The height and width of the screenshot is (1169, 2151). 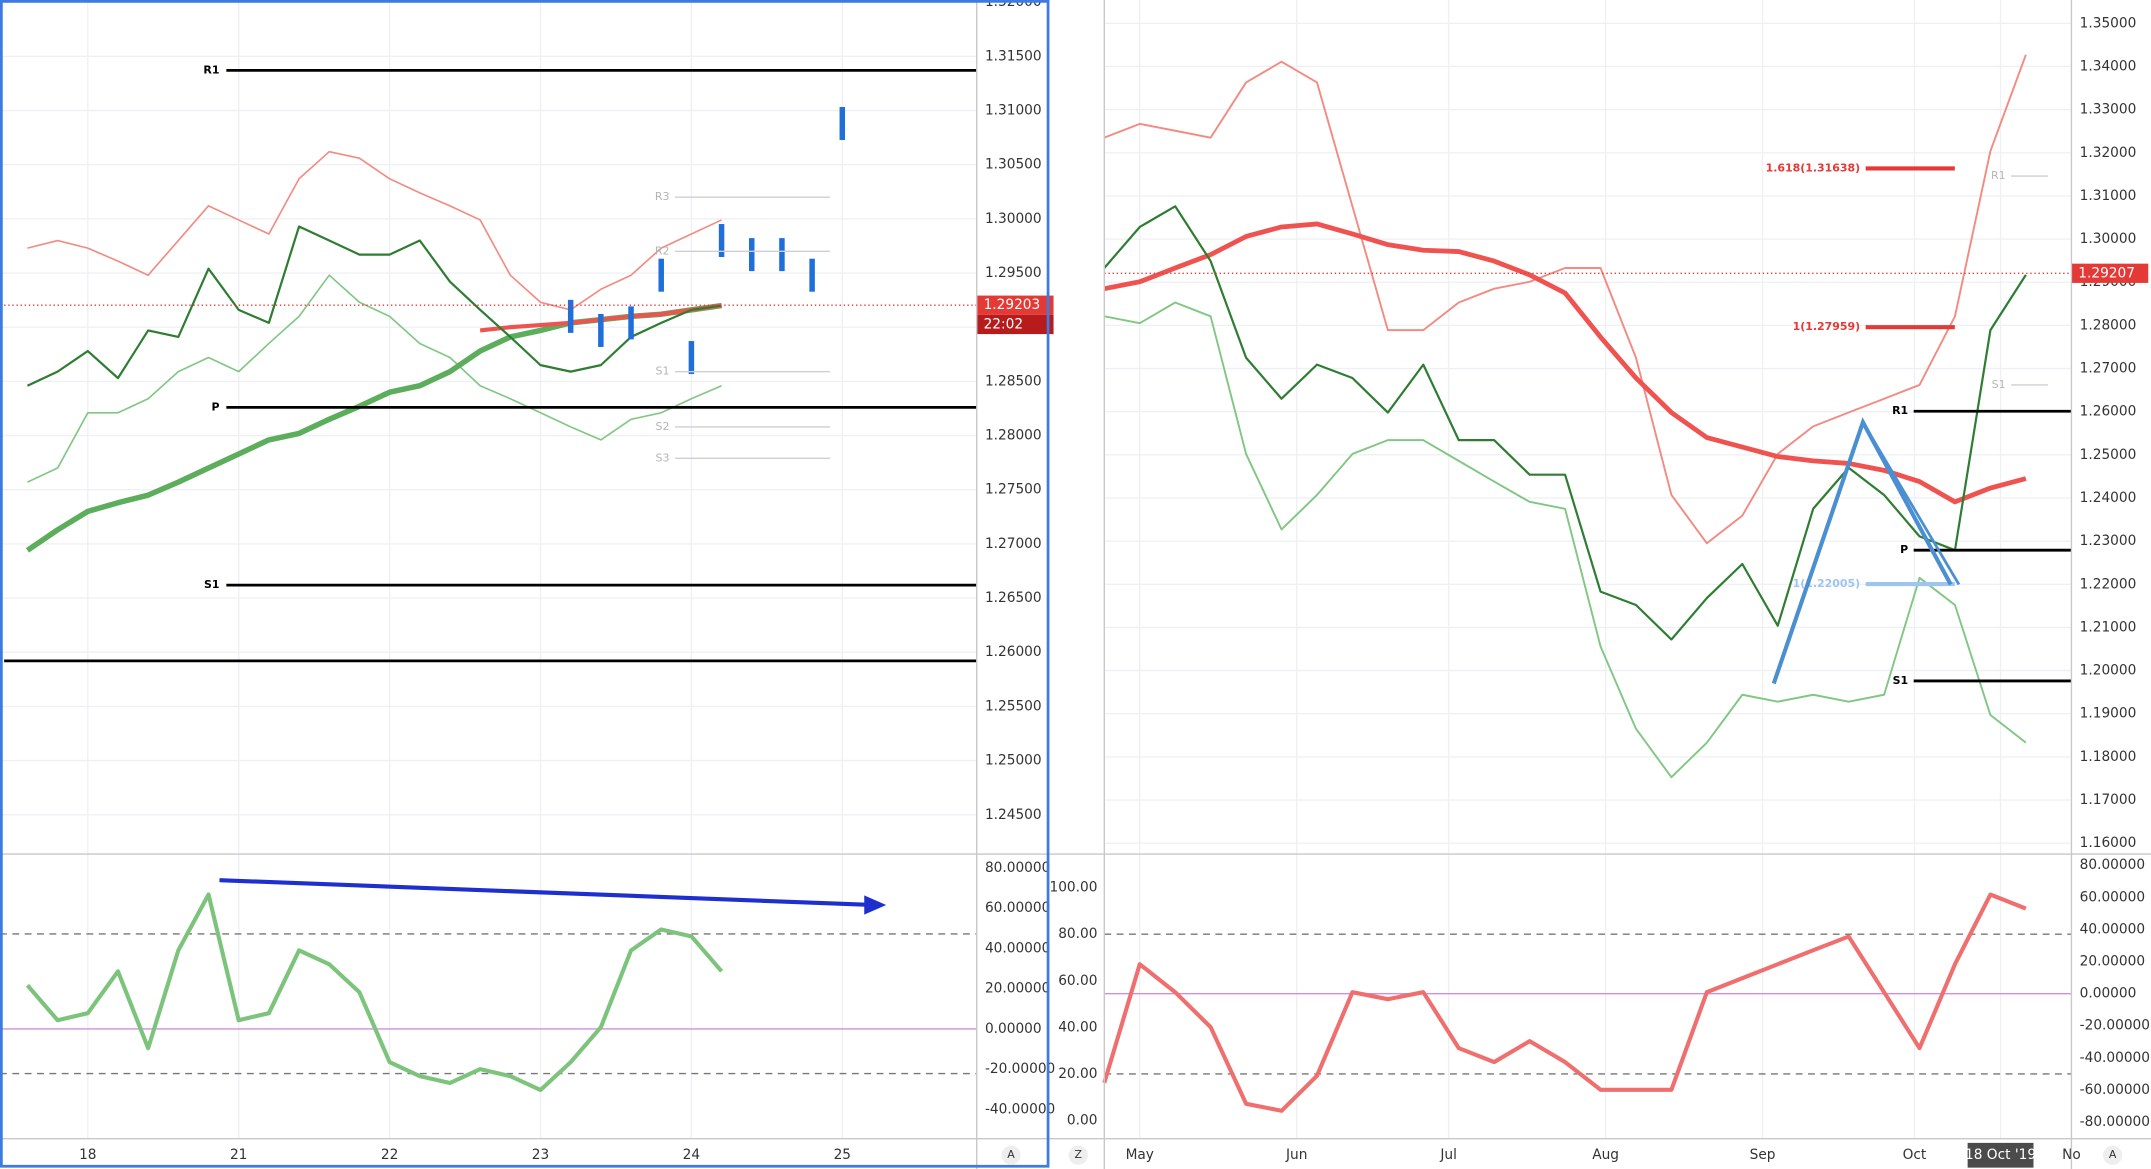 I want to click on x-tick-label: Jun, so click(x=1296, y=1155).